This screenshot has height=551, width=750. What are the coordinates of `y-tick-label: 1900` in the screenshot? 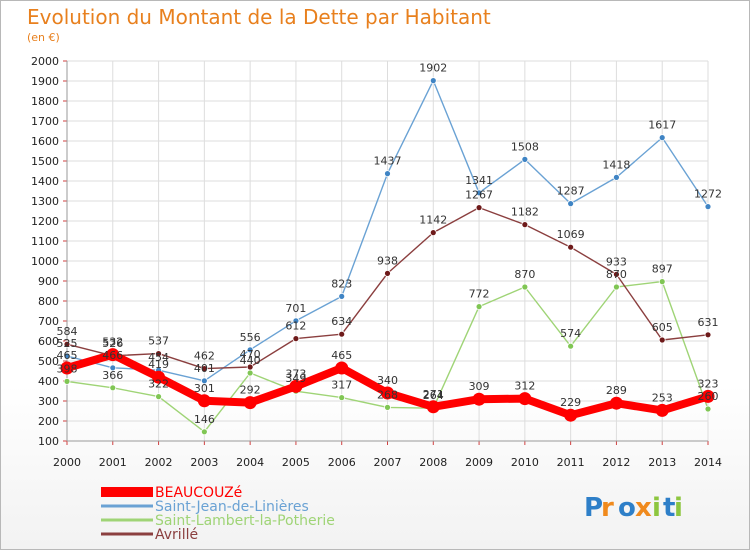 It's located at (45, 81).